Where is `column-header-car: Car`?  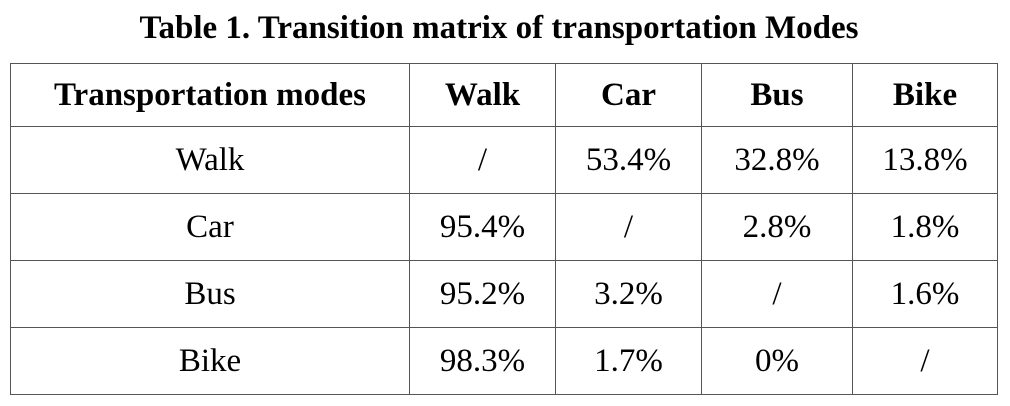
column-header-car: Car is located at coordinates (628, 95).